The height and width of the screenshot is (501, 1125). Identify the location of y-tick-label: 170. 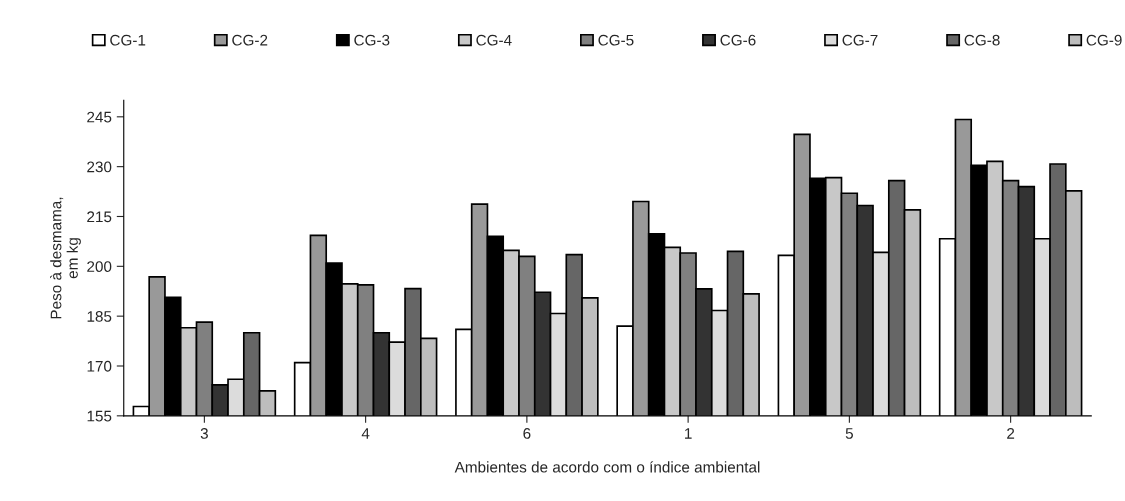
(99, 366).